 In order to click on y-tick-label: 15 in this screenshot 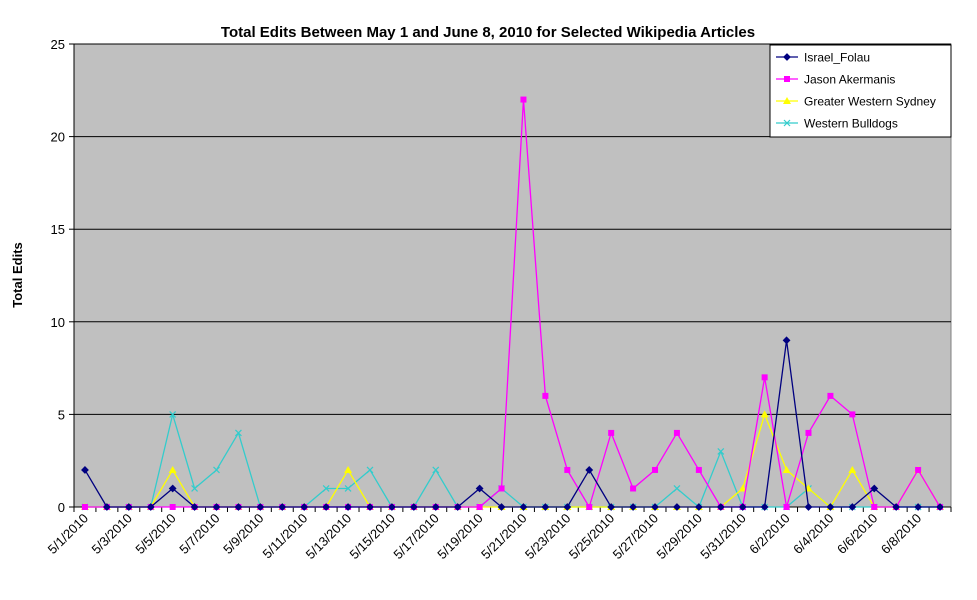, I will do `click(58, 229)`.